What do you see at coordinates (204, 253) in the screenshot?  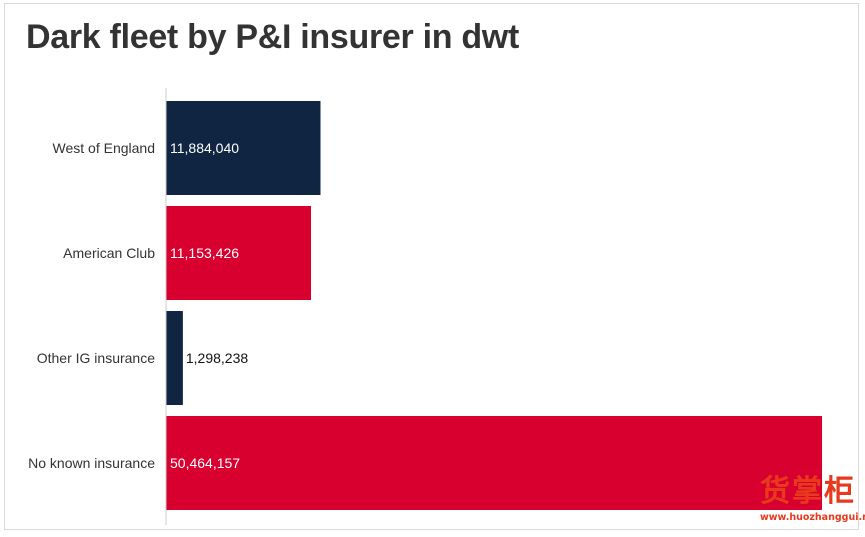 I see `data-label: 11,153,426` at bounding box center [204, 253].